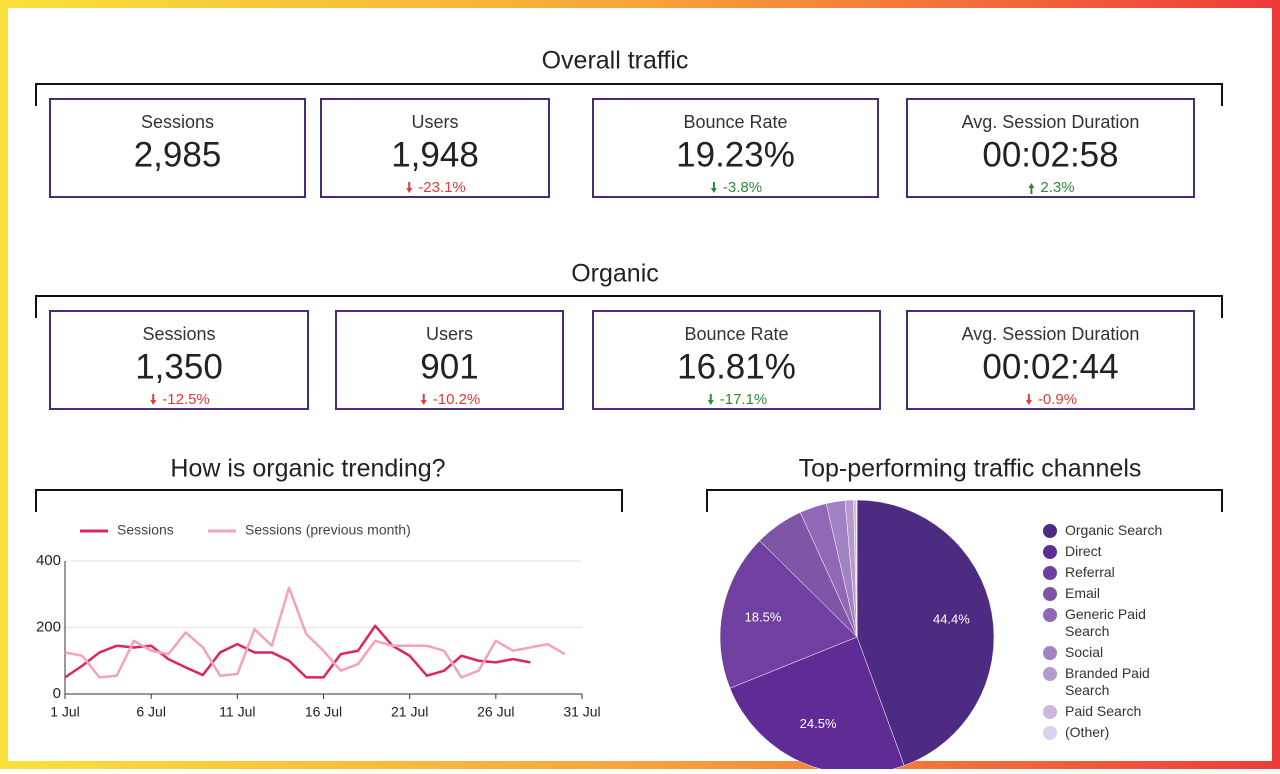  I want to click on legend-item: (Other), so click(1107, 732).